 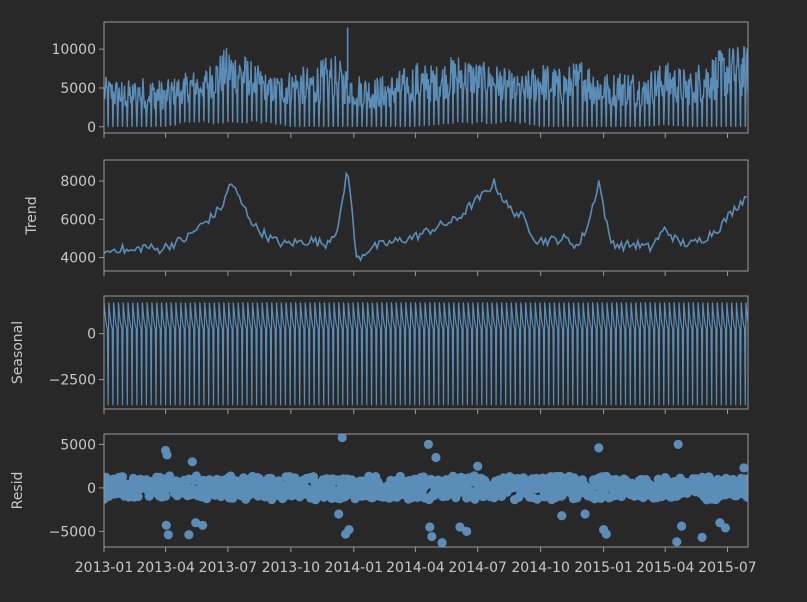 What do you see at coordinates (78, 220) in the screenshot?
I see `y-tick-label: 6000` at bounding box center [78, 220].